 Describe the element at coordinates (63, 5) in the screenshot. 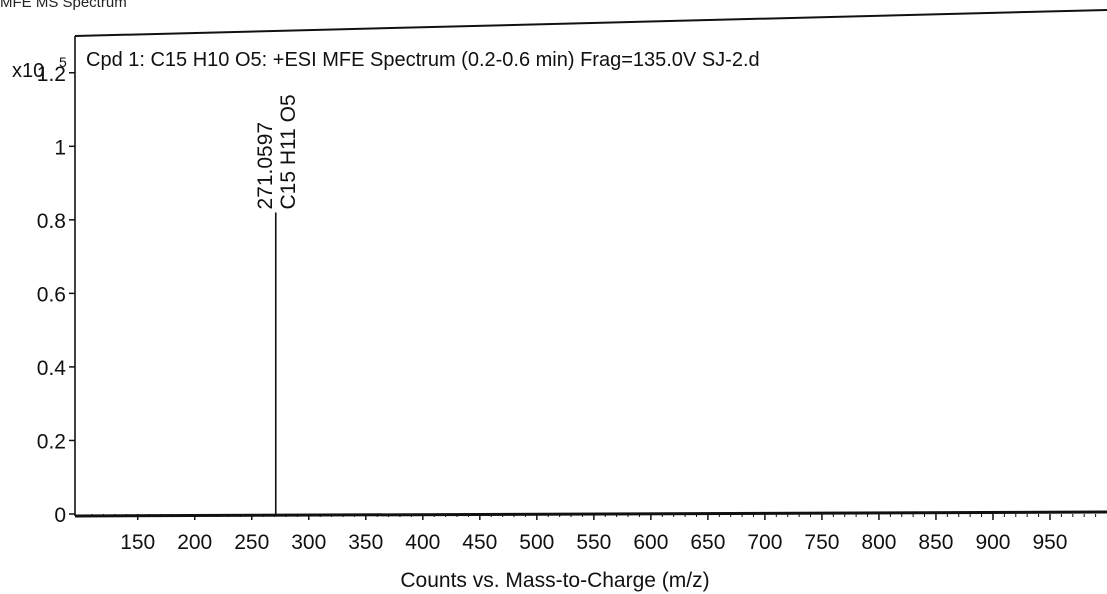

I see `page-title: MFE MS Spectrum` at that location.